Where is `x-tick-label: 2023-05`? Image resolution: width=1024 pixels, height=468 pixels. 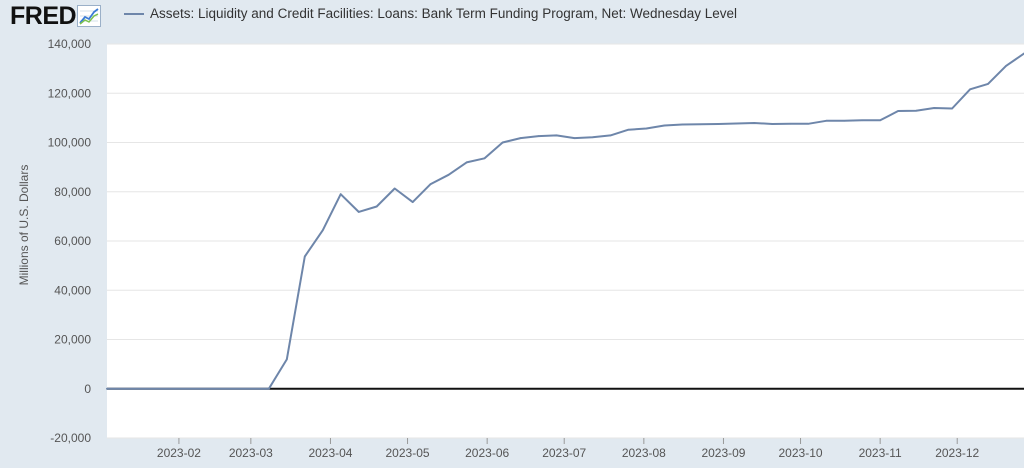 x-tick-label: 2023-05 is located at coordinates (408, 453).